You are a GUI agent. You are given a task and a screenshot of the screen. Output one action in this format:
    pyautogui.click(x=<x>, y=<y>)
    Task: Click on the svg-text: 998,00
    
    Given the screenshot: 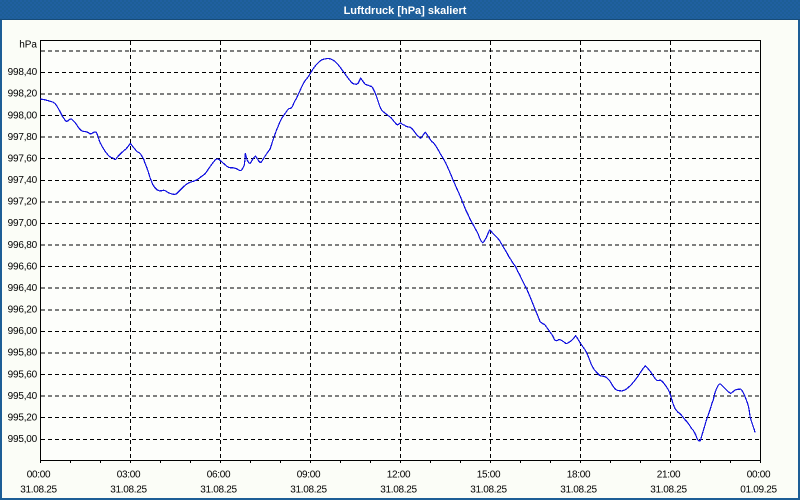 What is the action you would take?
    pyautogui.click(x=23, y=115)
    